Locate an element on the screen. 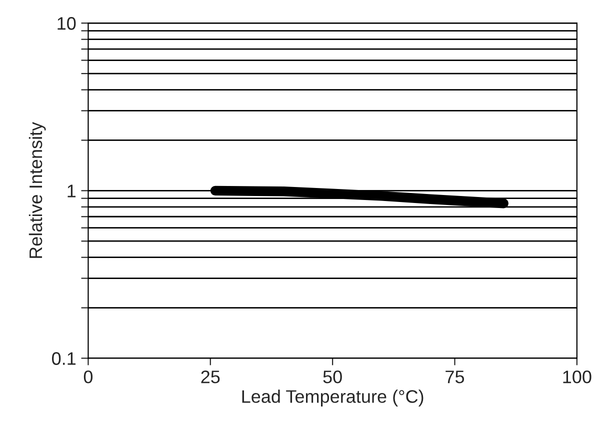  y-tick-label: 10 is located at coordinates (67, 23).